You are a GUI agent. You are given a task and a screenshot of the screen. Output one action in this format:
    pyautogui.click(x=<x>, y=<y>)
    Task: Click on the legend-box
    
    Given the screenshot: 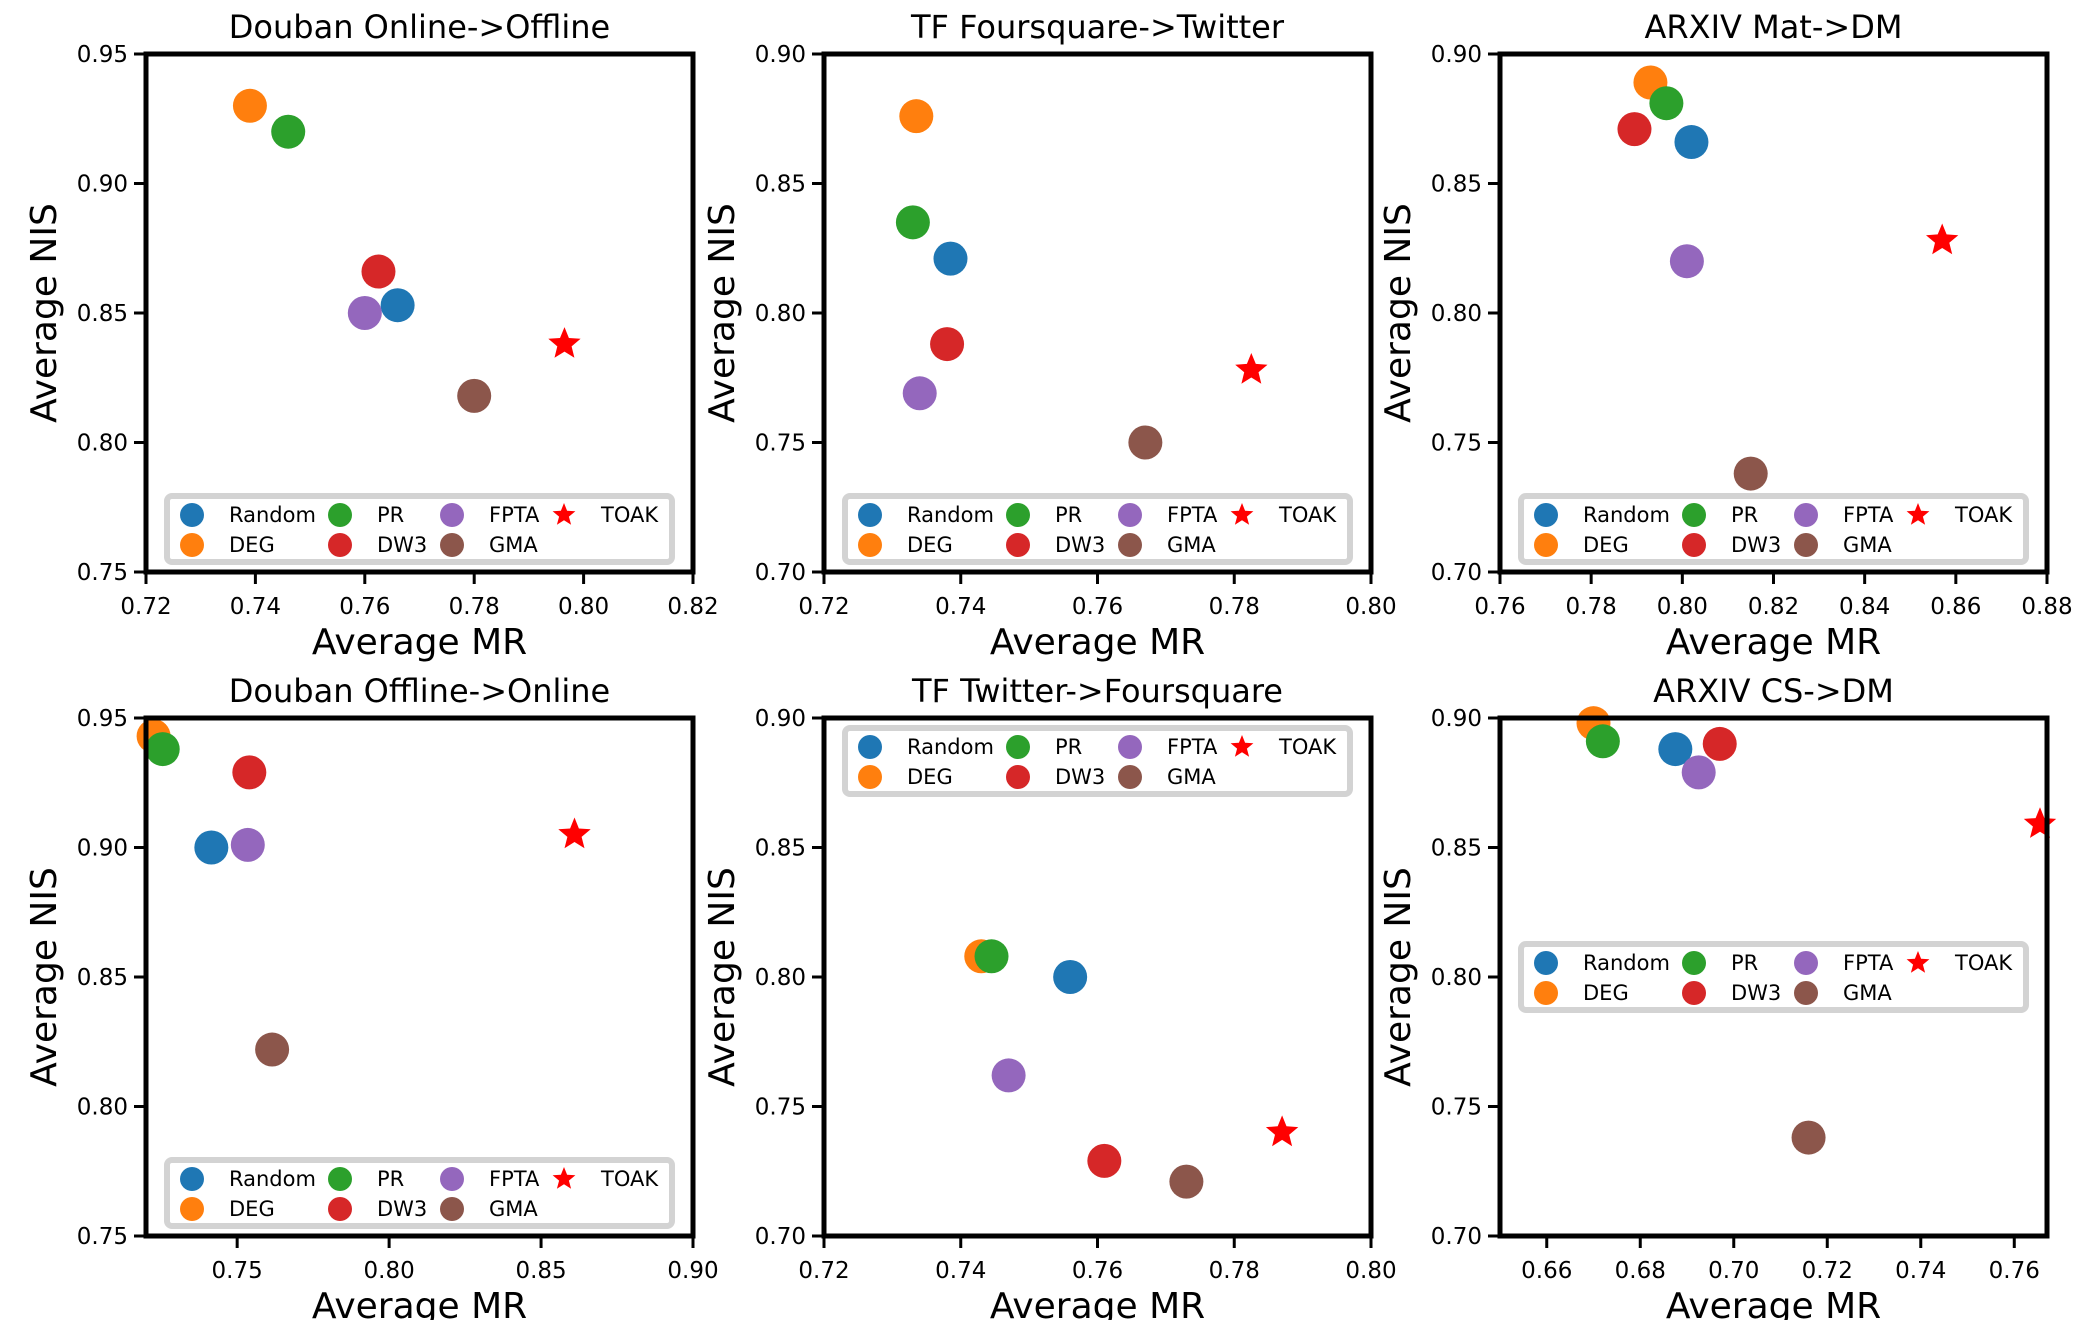 What is the action you would take?
    pyautogui.click(x=1097, y=529)
    